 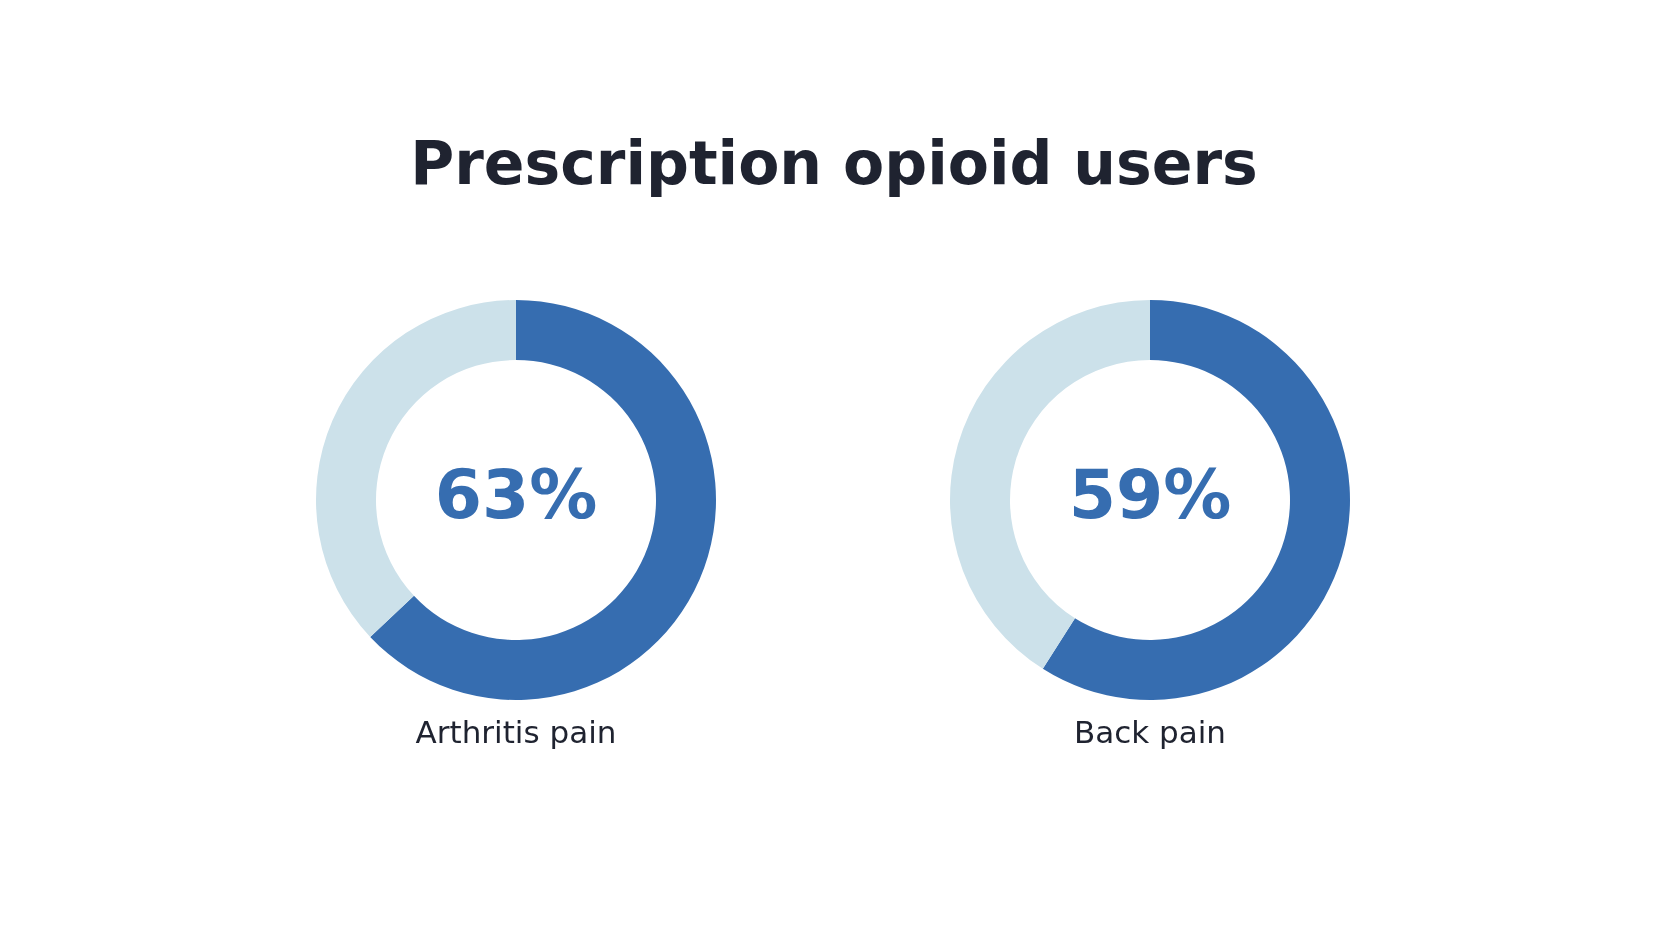 I want to click on data-label: 63%, so click(x=516, y=494).